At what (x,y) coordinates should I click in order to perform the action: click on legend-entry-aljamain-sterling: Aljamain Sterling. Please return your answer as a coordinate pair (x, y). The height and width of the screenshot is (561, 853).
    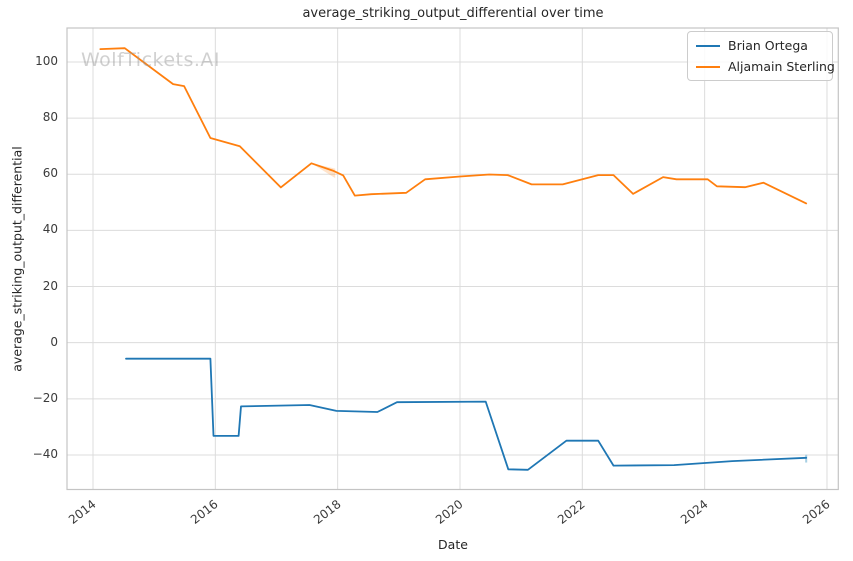
    Looking at the image, I should click on (765, 66).